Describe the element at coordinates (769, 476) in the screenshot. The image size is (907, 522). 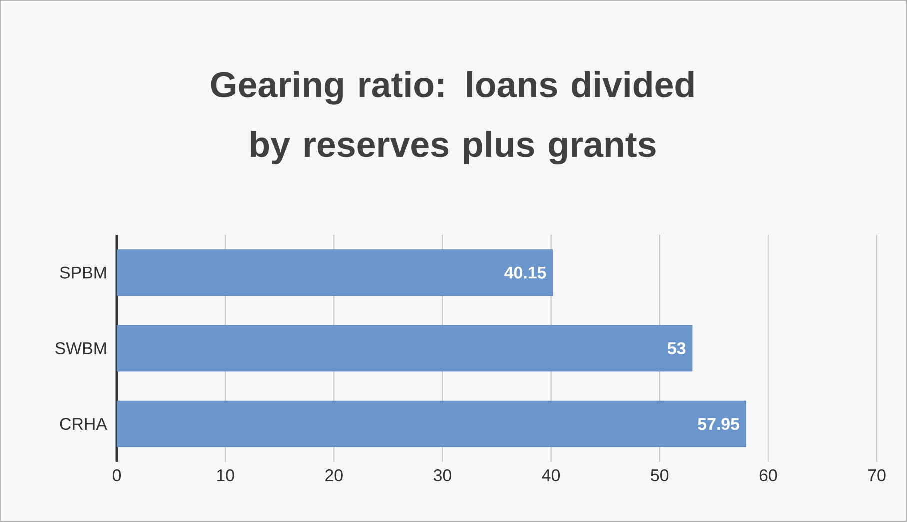
I see `x-tick-label: 60` at that location.